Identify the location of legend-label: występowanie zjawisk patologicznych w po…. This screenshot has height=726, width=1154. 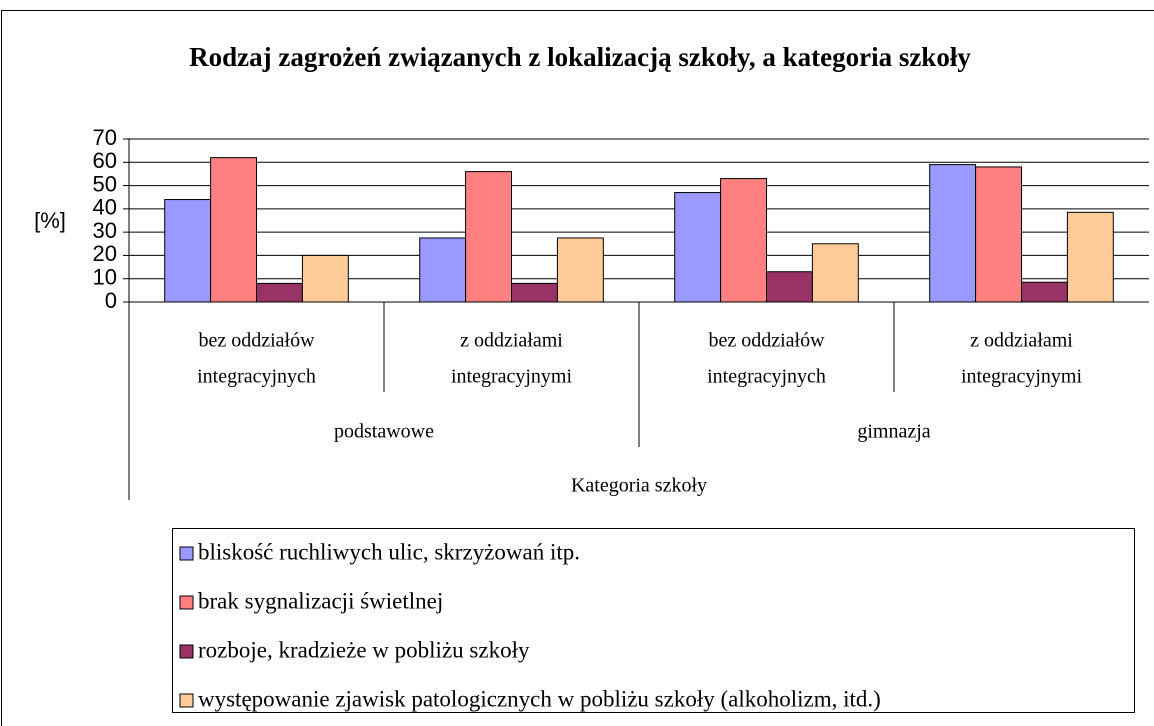
(539, 698).